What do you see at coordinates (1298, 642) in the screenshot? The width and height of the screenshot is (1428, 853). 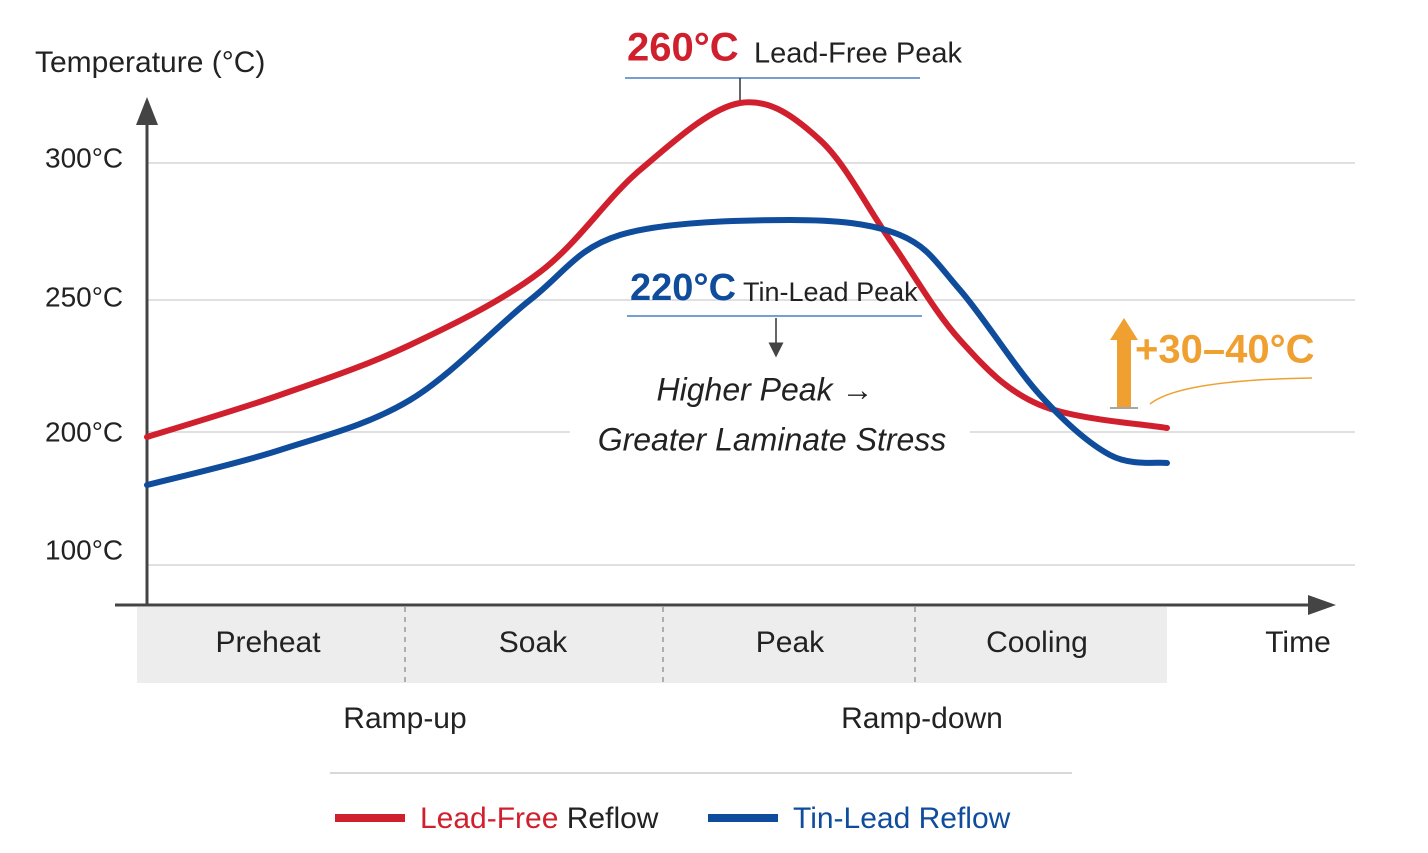 I see `x-title: Time` at bounding box center [1298, 642].